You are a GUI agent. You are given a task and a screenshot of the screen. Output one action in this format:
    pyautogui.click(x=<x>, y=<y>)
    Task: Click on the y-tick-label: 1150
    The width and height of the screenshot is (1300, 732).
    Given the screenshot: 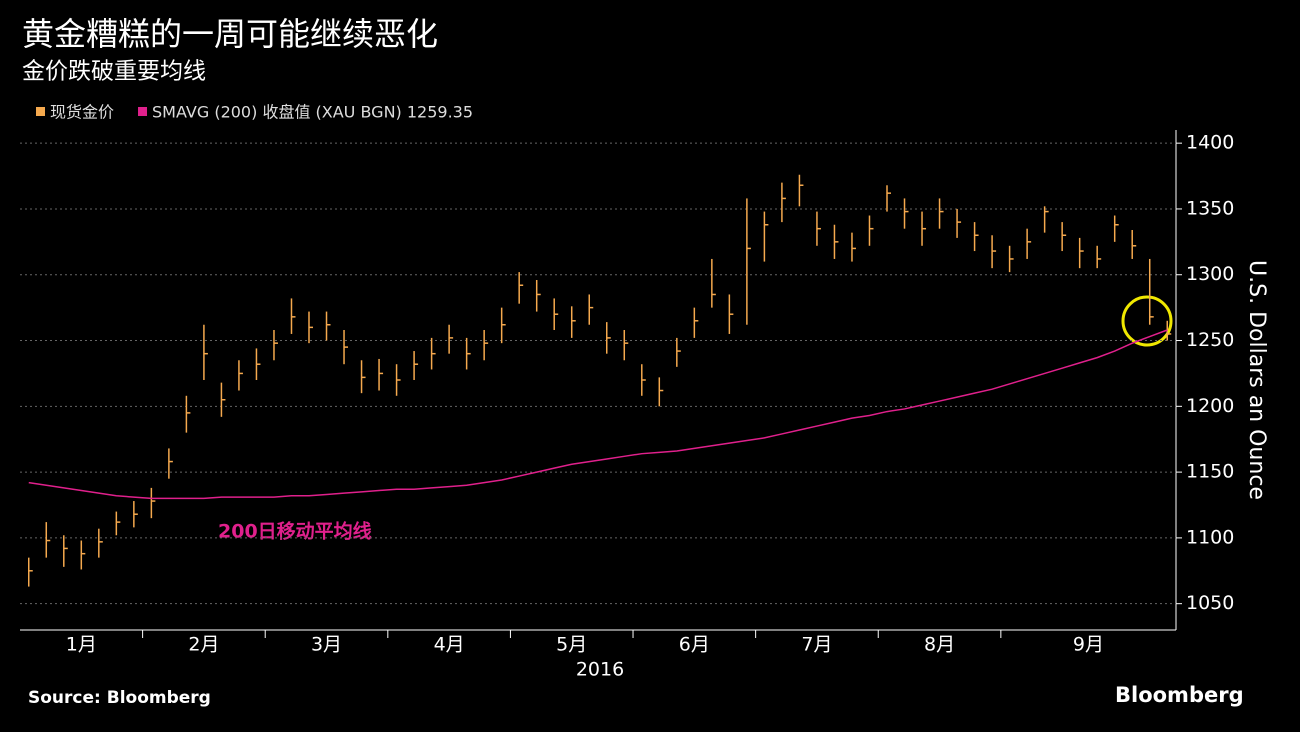 What is the action you would take?
    pyautogui.click(x=1210, y=472)
    